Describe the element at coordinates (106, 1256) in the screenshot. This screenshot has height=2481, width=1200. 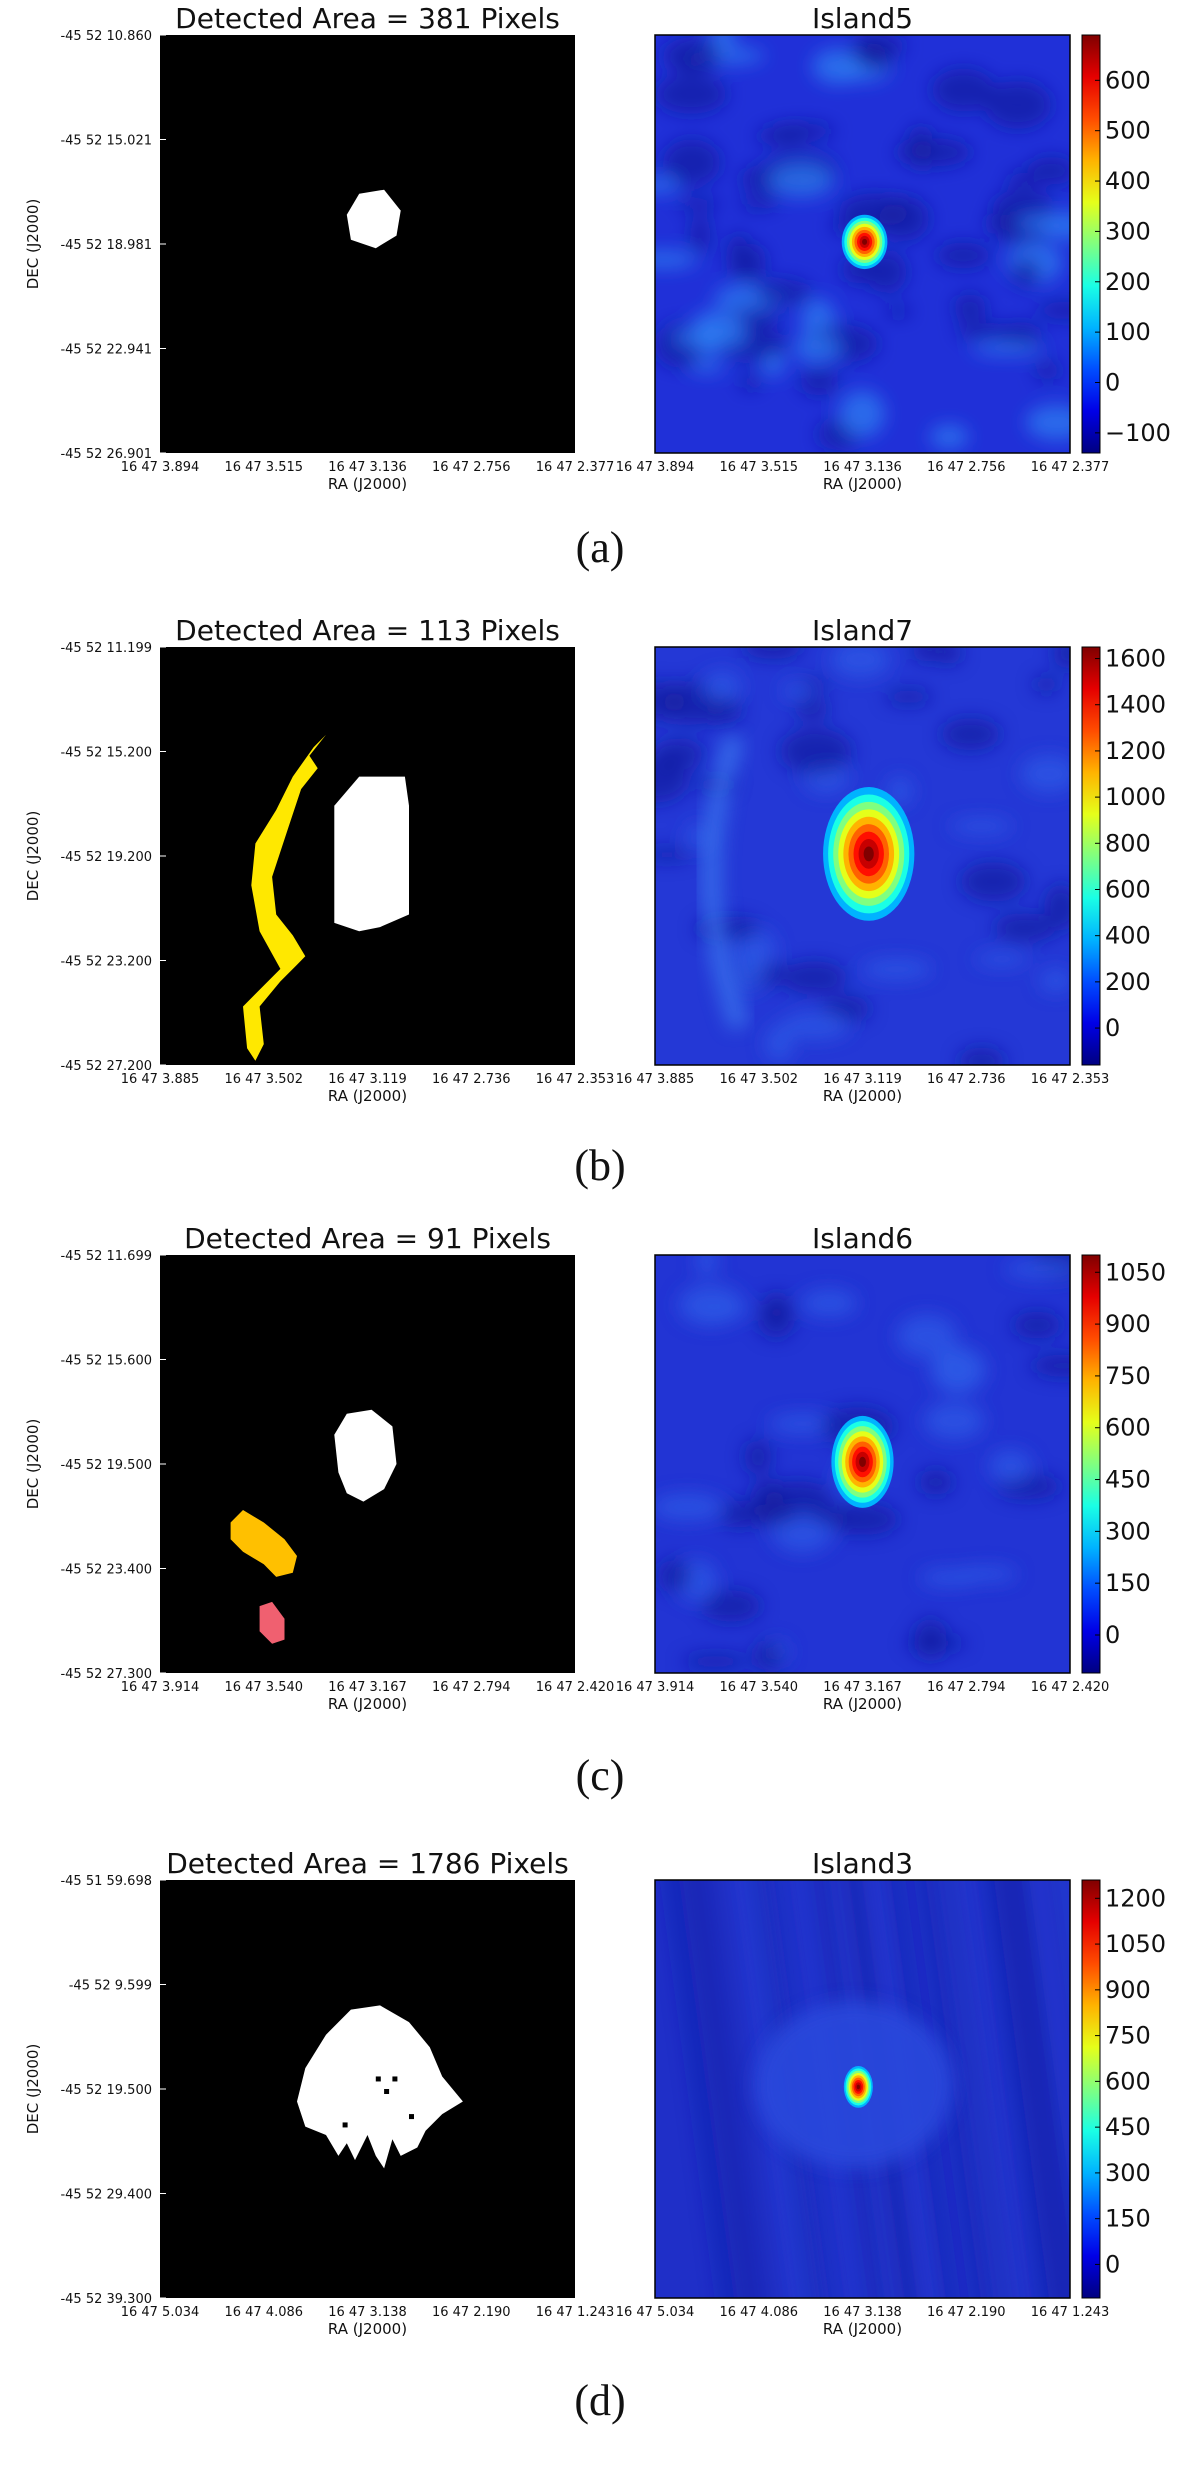
I see `mask-ytick-label: -45 52 11.699` at that location.